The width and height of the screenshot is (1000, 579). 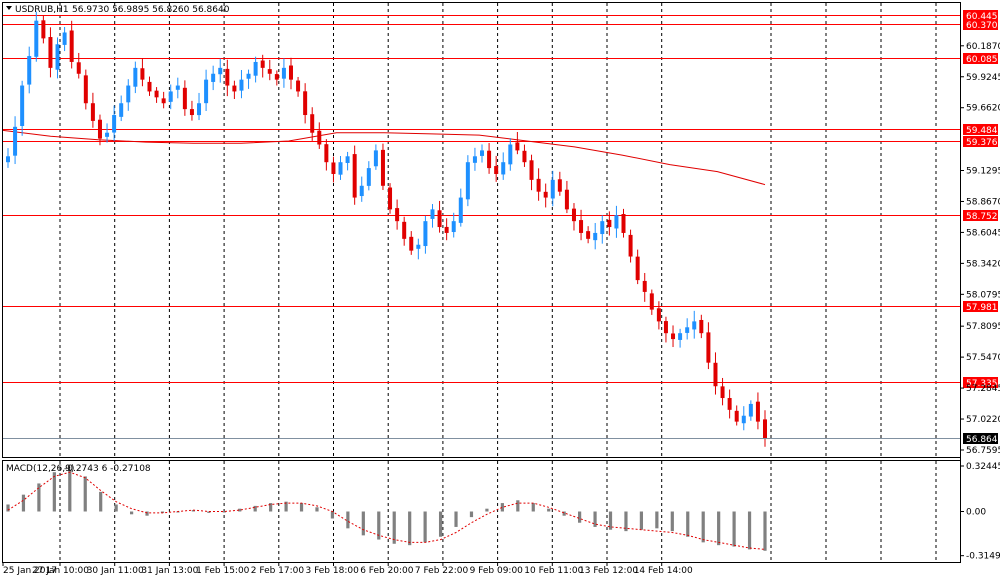 What do you see at coordinates (983, 295) in the screenshot?
I see `price-tick-label: 58.0795` at bounding box center [983, 295].